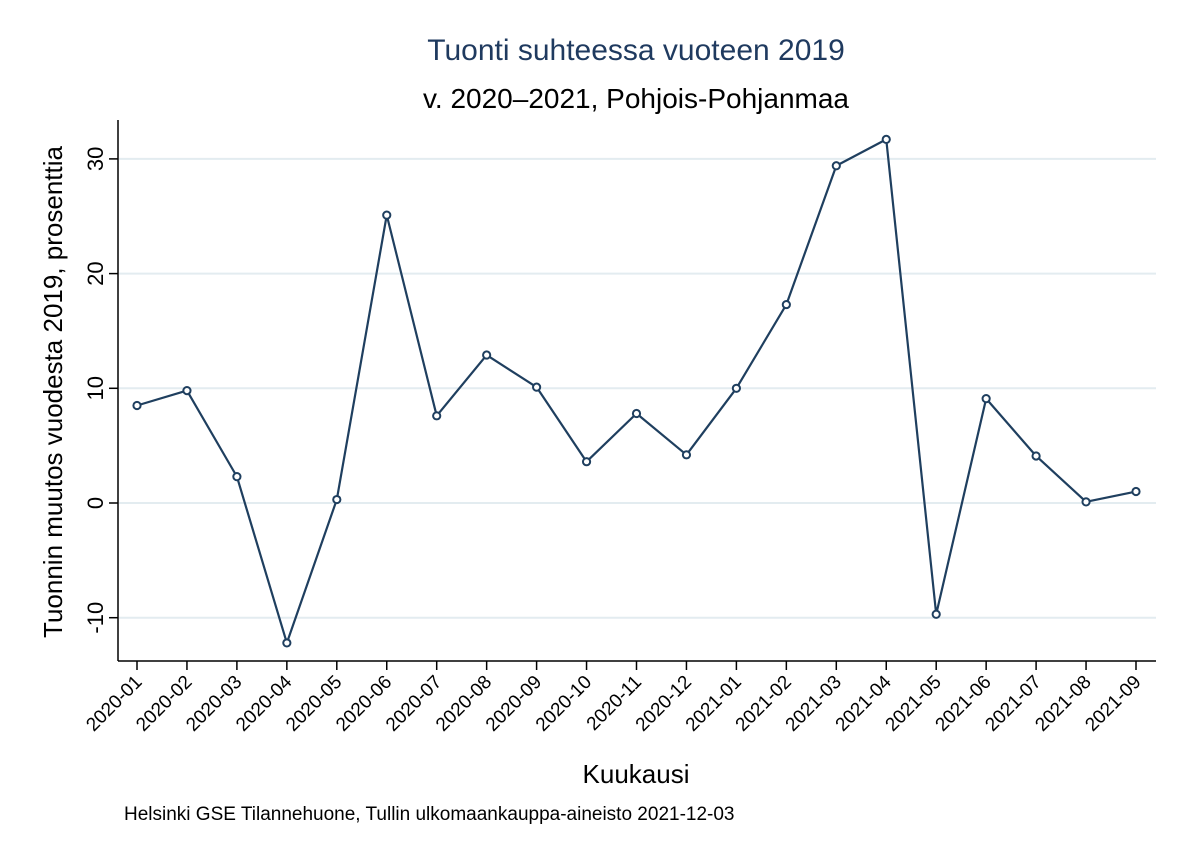  I want to click on y-tick-label: -10, so click(95, 618).